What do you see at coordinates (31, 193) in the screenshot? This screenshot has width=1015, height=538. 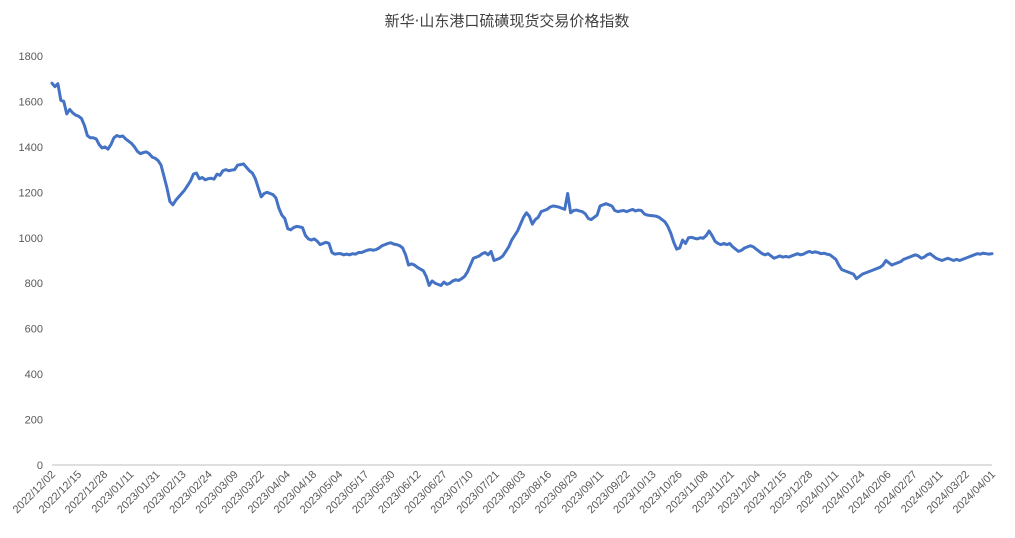 I see `y-tick-label: 1200` at bounding box center [31, 193].